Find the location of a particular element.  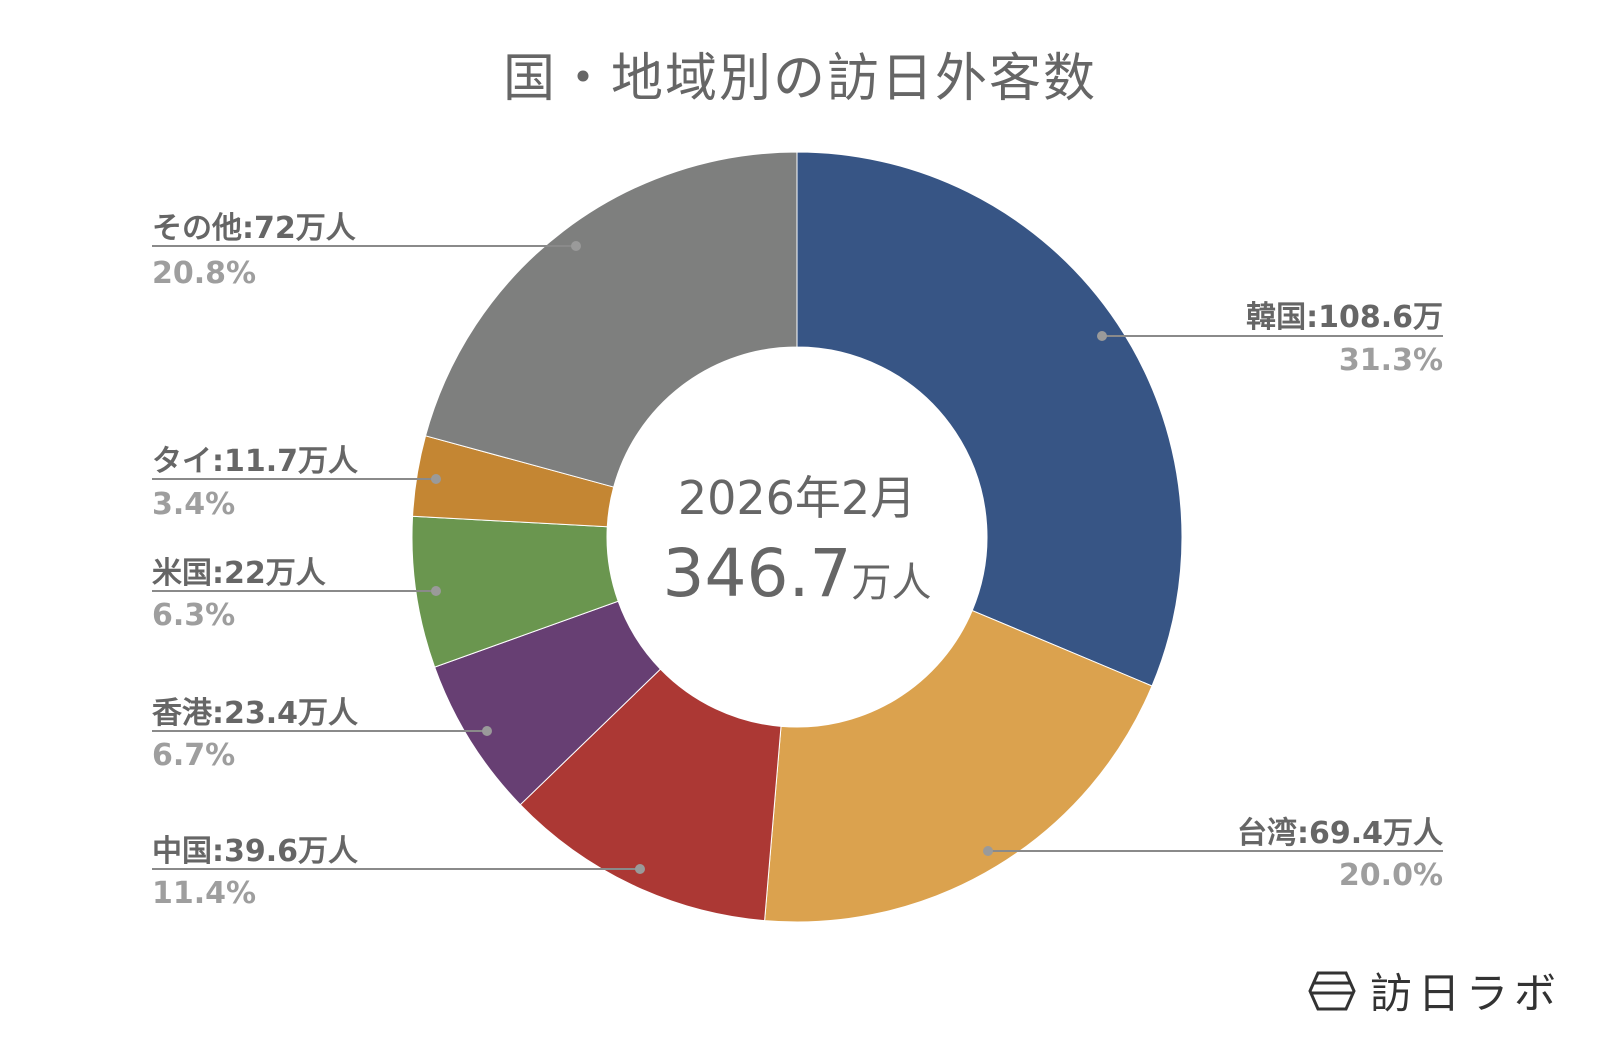

leader-dot-taiwan is located at coordinates (988, 851).